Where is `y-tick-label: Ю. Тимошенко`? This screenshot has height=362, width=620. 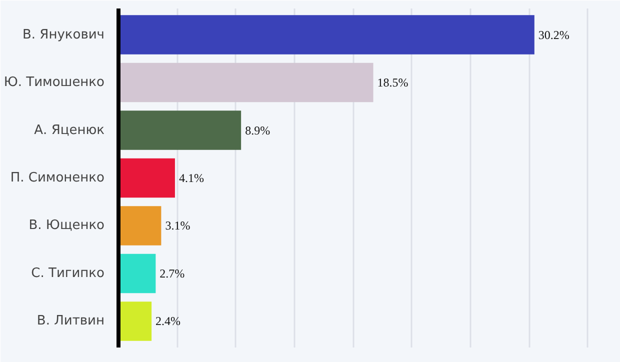
y-tick-label: Ю. Тимошенко is located at coordinates (54, 82).